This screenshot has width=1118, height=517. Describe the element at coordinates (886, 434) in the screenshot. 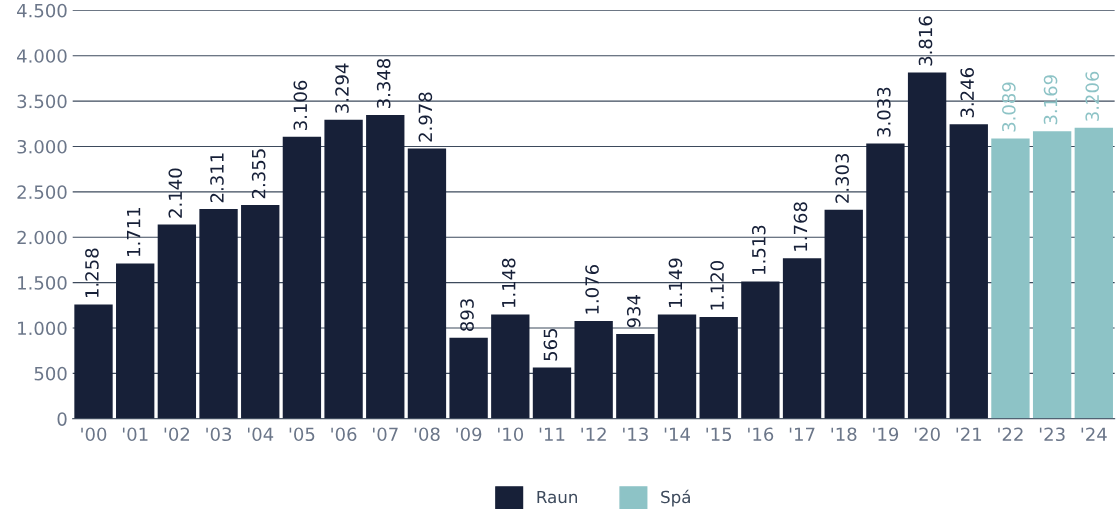

I see `x-tick-label: '19` at that location.